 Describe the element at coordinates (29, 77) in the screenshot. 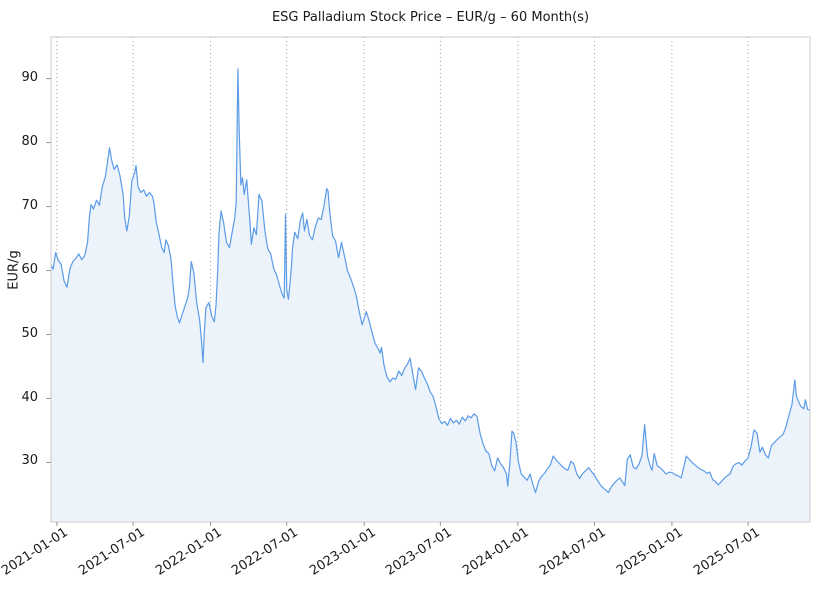

I see `y-tick-label: 90` at that location.